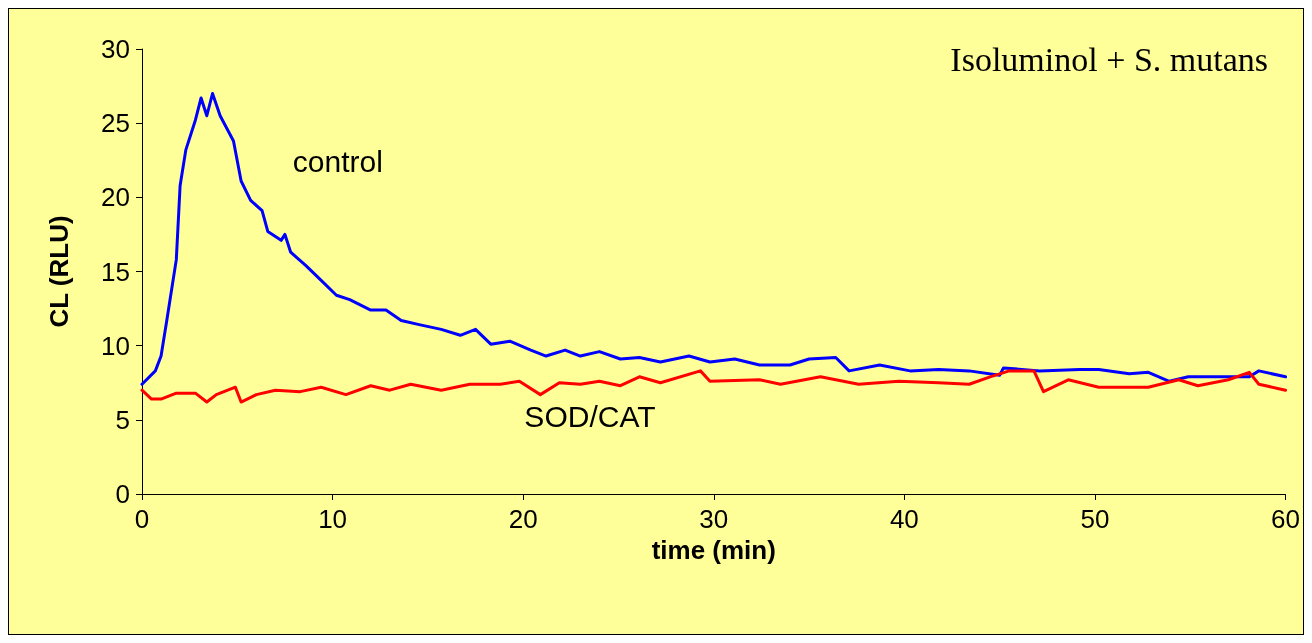  What do you see at coordinates (122, 494) in the screenshot?
I see `y-tick-label: 0` at bounding box center [122, 494].